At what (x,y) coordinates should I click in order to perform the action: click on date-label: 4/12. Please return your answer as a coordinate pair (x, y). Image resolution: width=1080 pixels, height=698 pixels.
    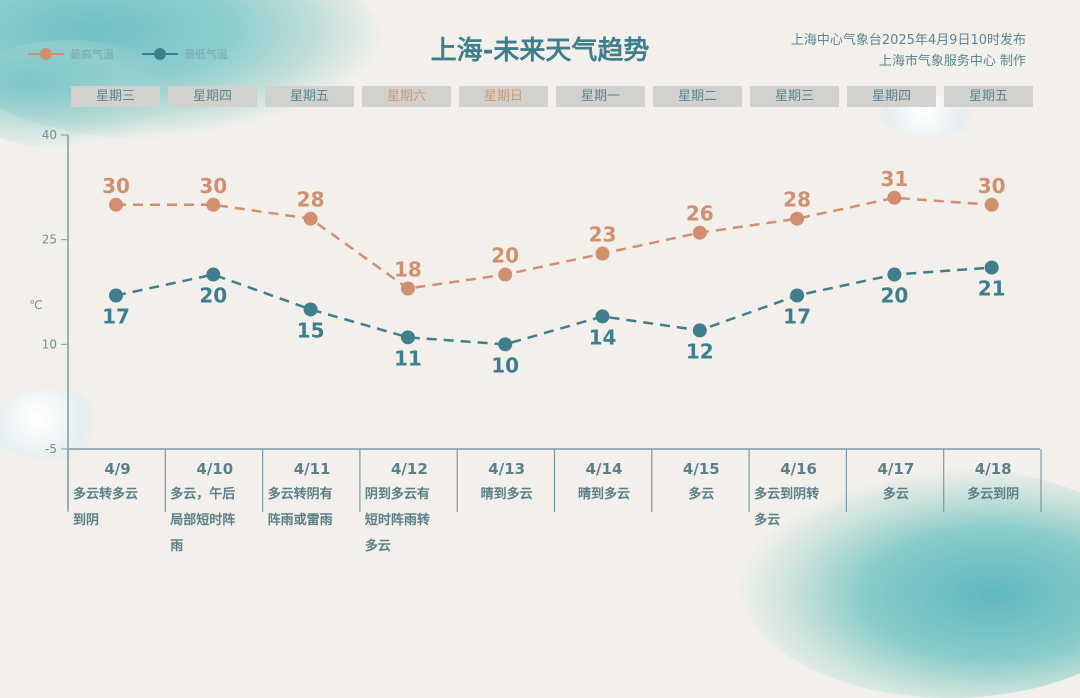
    Looking at the image, I should click on (409, 469).